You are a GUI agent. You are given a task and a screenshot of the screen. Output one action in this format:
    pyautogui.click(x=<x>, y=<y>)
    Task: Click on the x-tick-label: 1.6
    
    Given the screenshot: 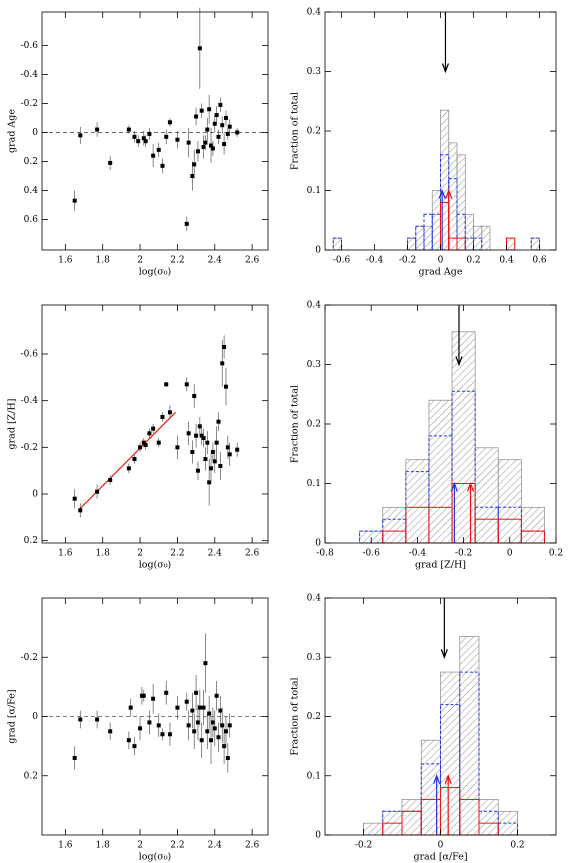 What is the action you would take?
    pyautogui.click(x=65, y=261)
    